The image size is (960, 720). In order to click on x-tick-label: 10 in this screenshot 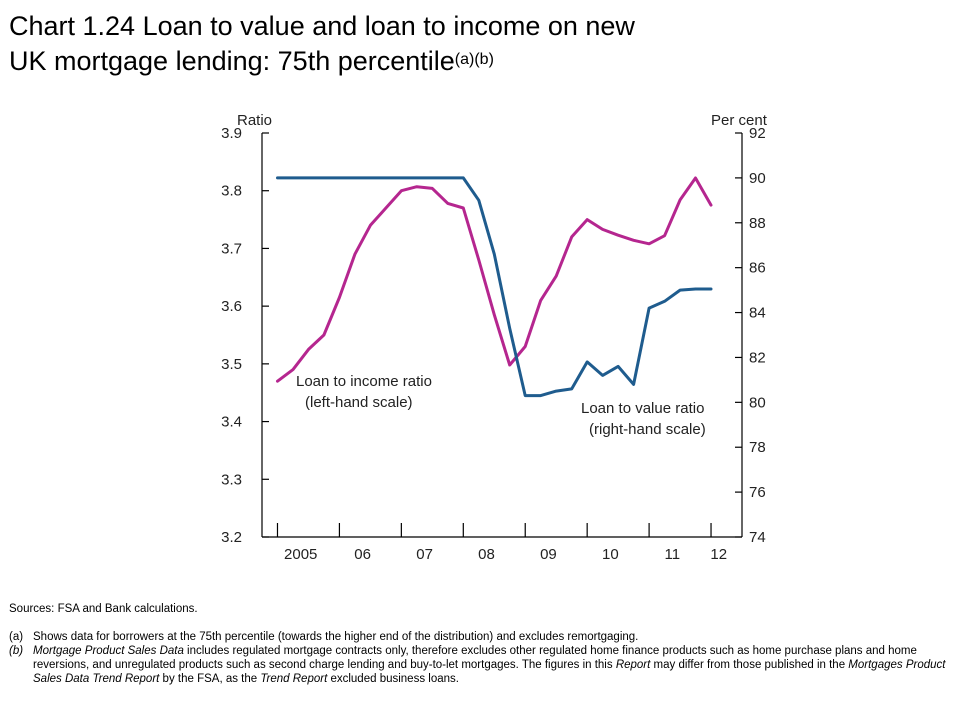, I will do `click(610, 554)`.